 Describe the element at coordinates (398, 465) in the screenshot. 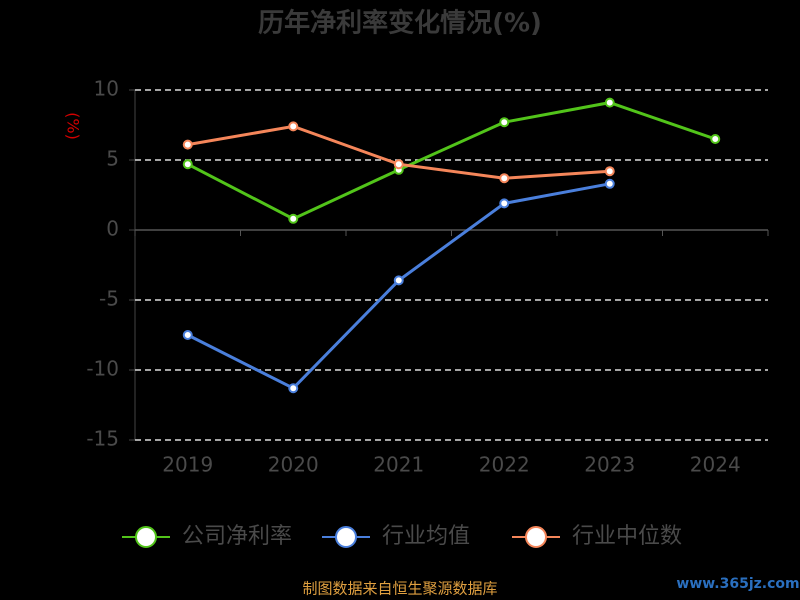

I see `x-tick-label: 2021` at that location.